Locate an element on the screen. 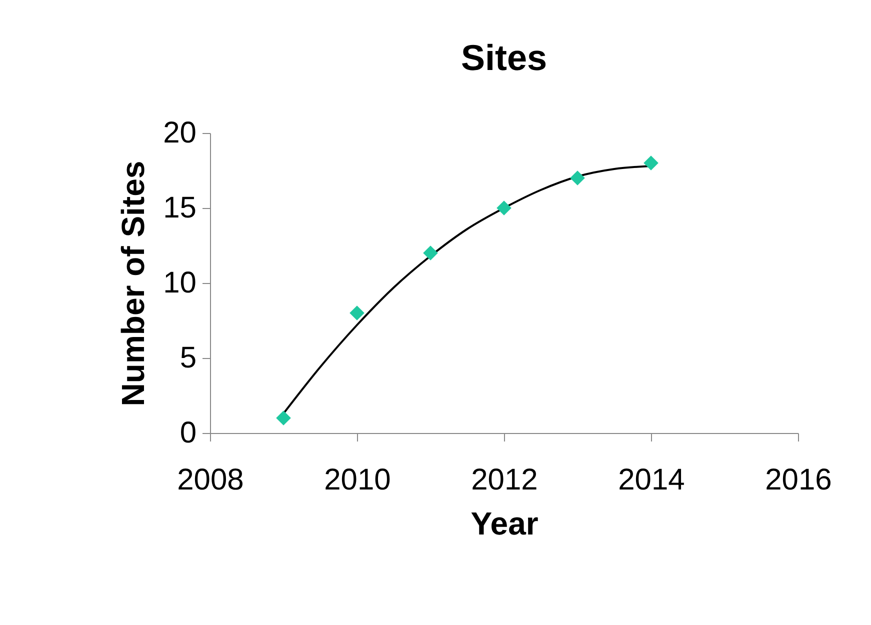 The width and height of the screenshot is (871, 625). y-tick-label: 0 is located at coordinates (188, 433).